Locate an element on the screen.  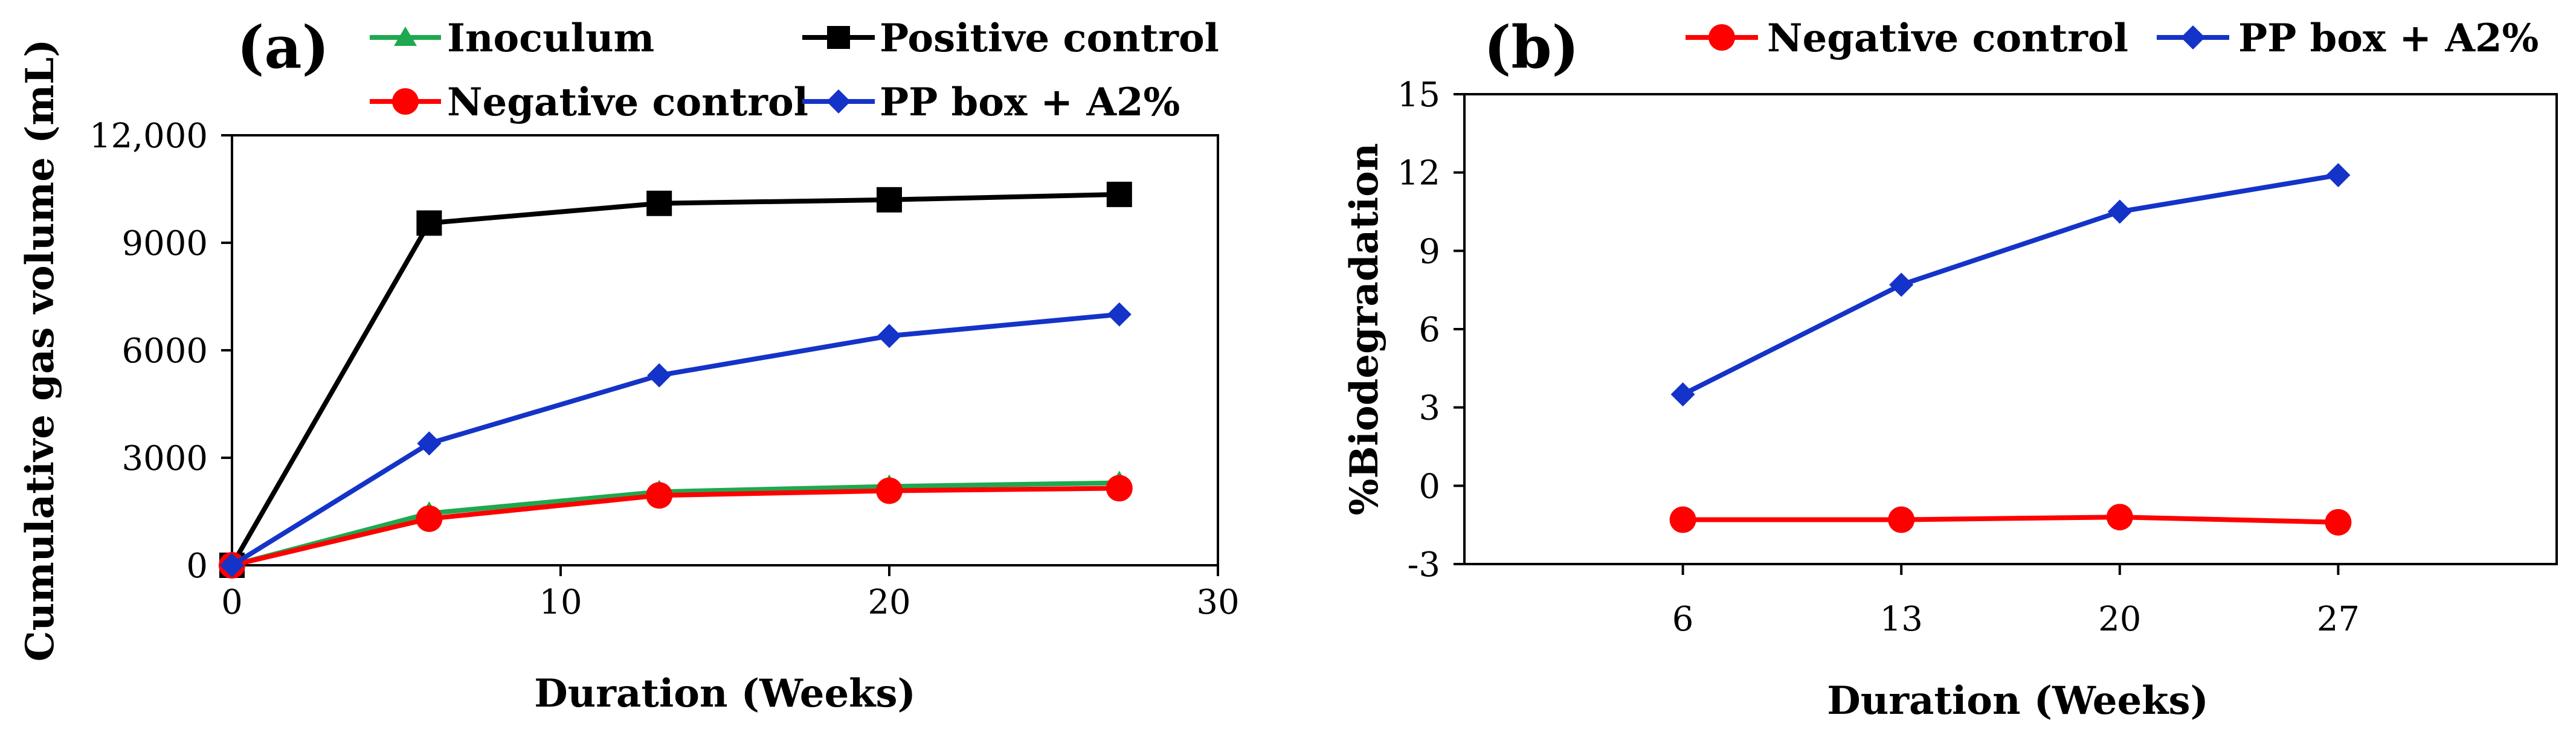
legend-a-item-inoculum: Inoculum is located at coordinates (512, 38).